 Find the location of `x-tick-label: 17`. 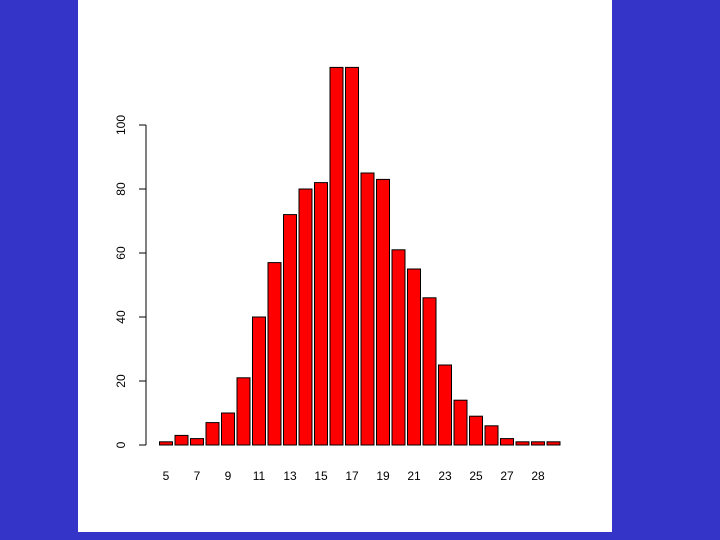

x-tick-label: 17 is located at coordinates (352, 476).